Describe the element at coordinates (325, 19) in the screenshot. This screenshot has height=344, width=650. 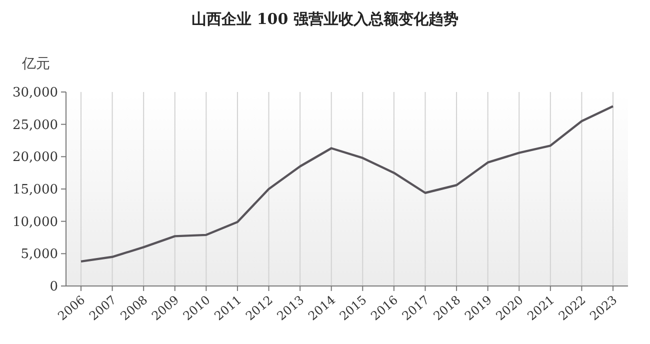
I see `chart-title: 山西企业 100 强营业收入总额变化趋势` at that location.